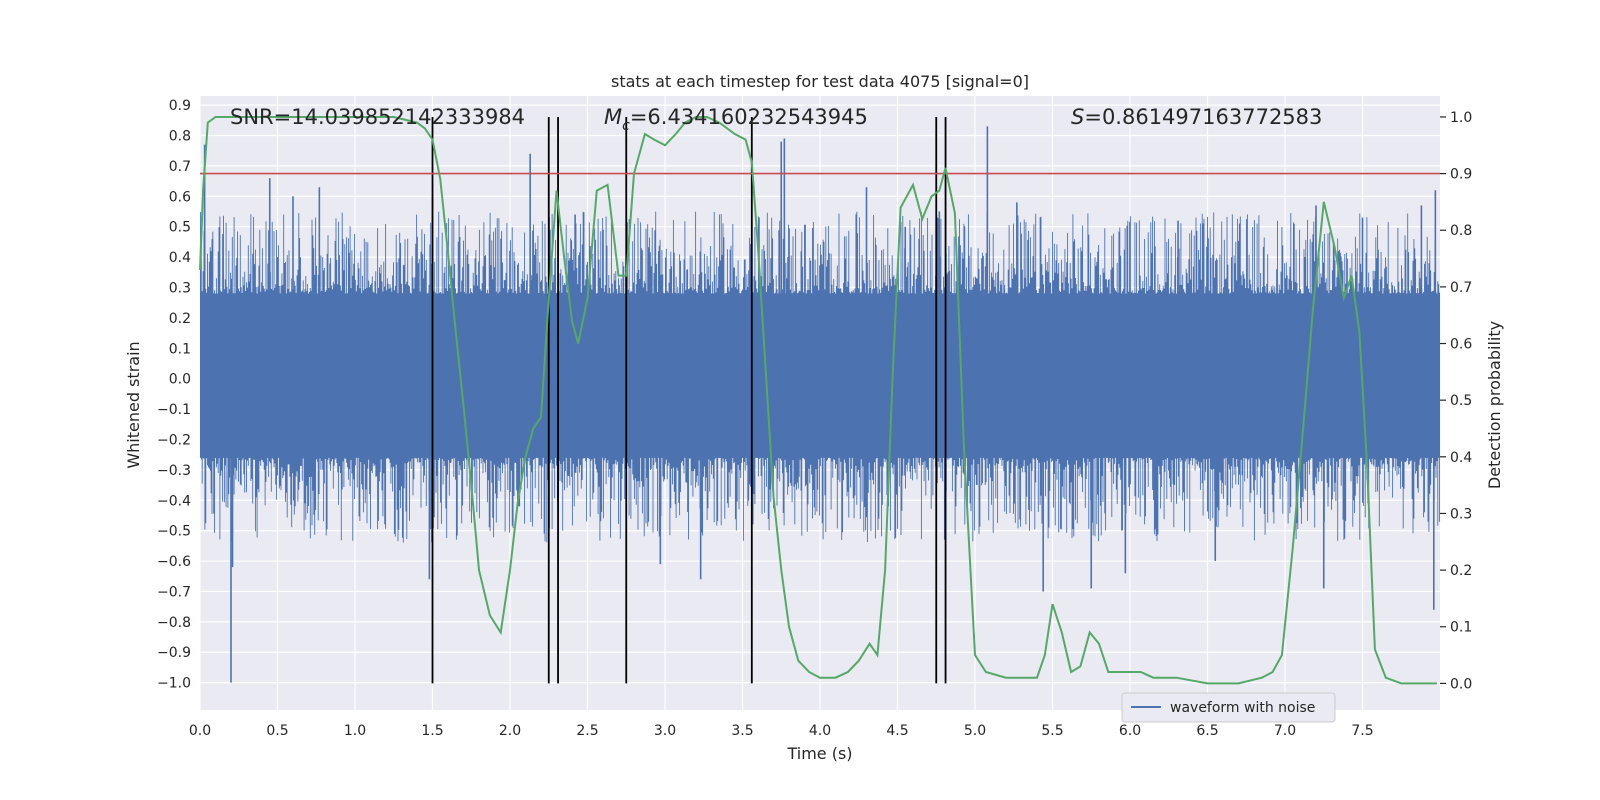 This screenshot has width=1600, height=800. I want to click on x-tick-label: 0.5, so click(277, 731).